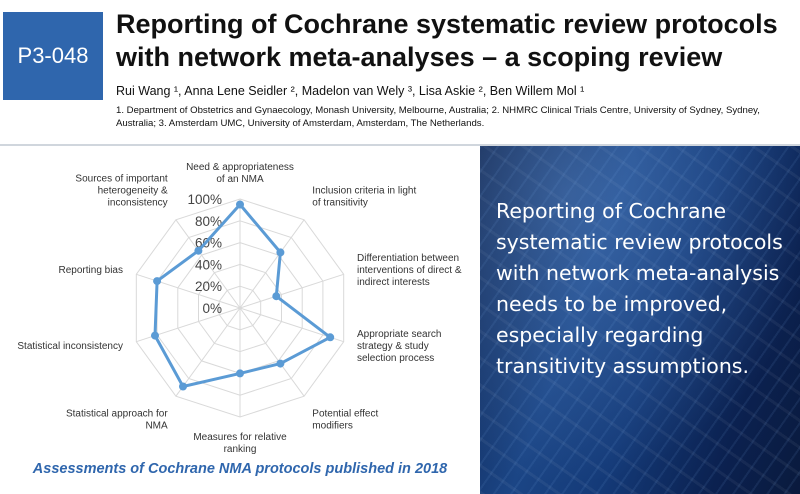 This screenshot has height=494, width=800. I want to click on axis-label: Need & appropriateness of an NMA, so click(240, 173).